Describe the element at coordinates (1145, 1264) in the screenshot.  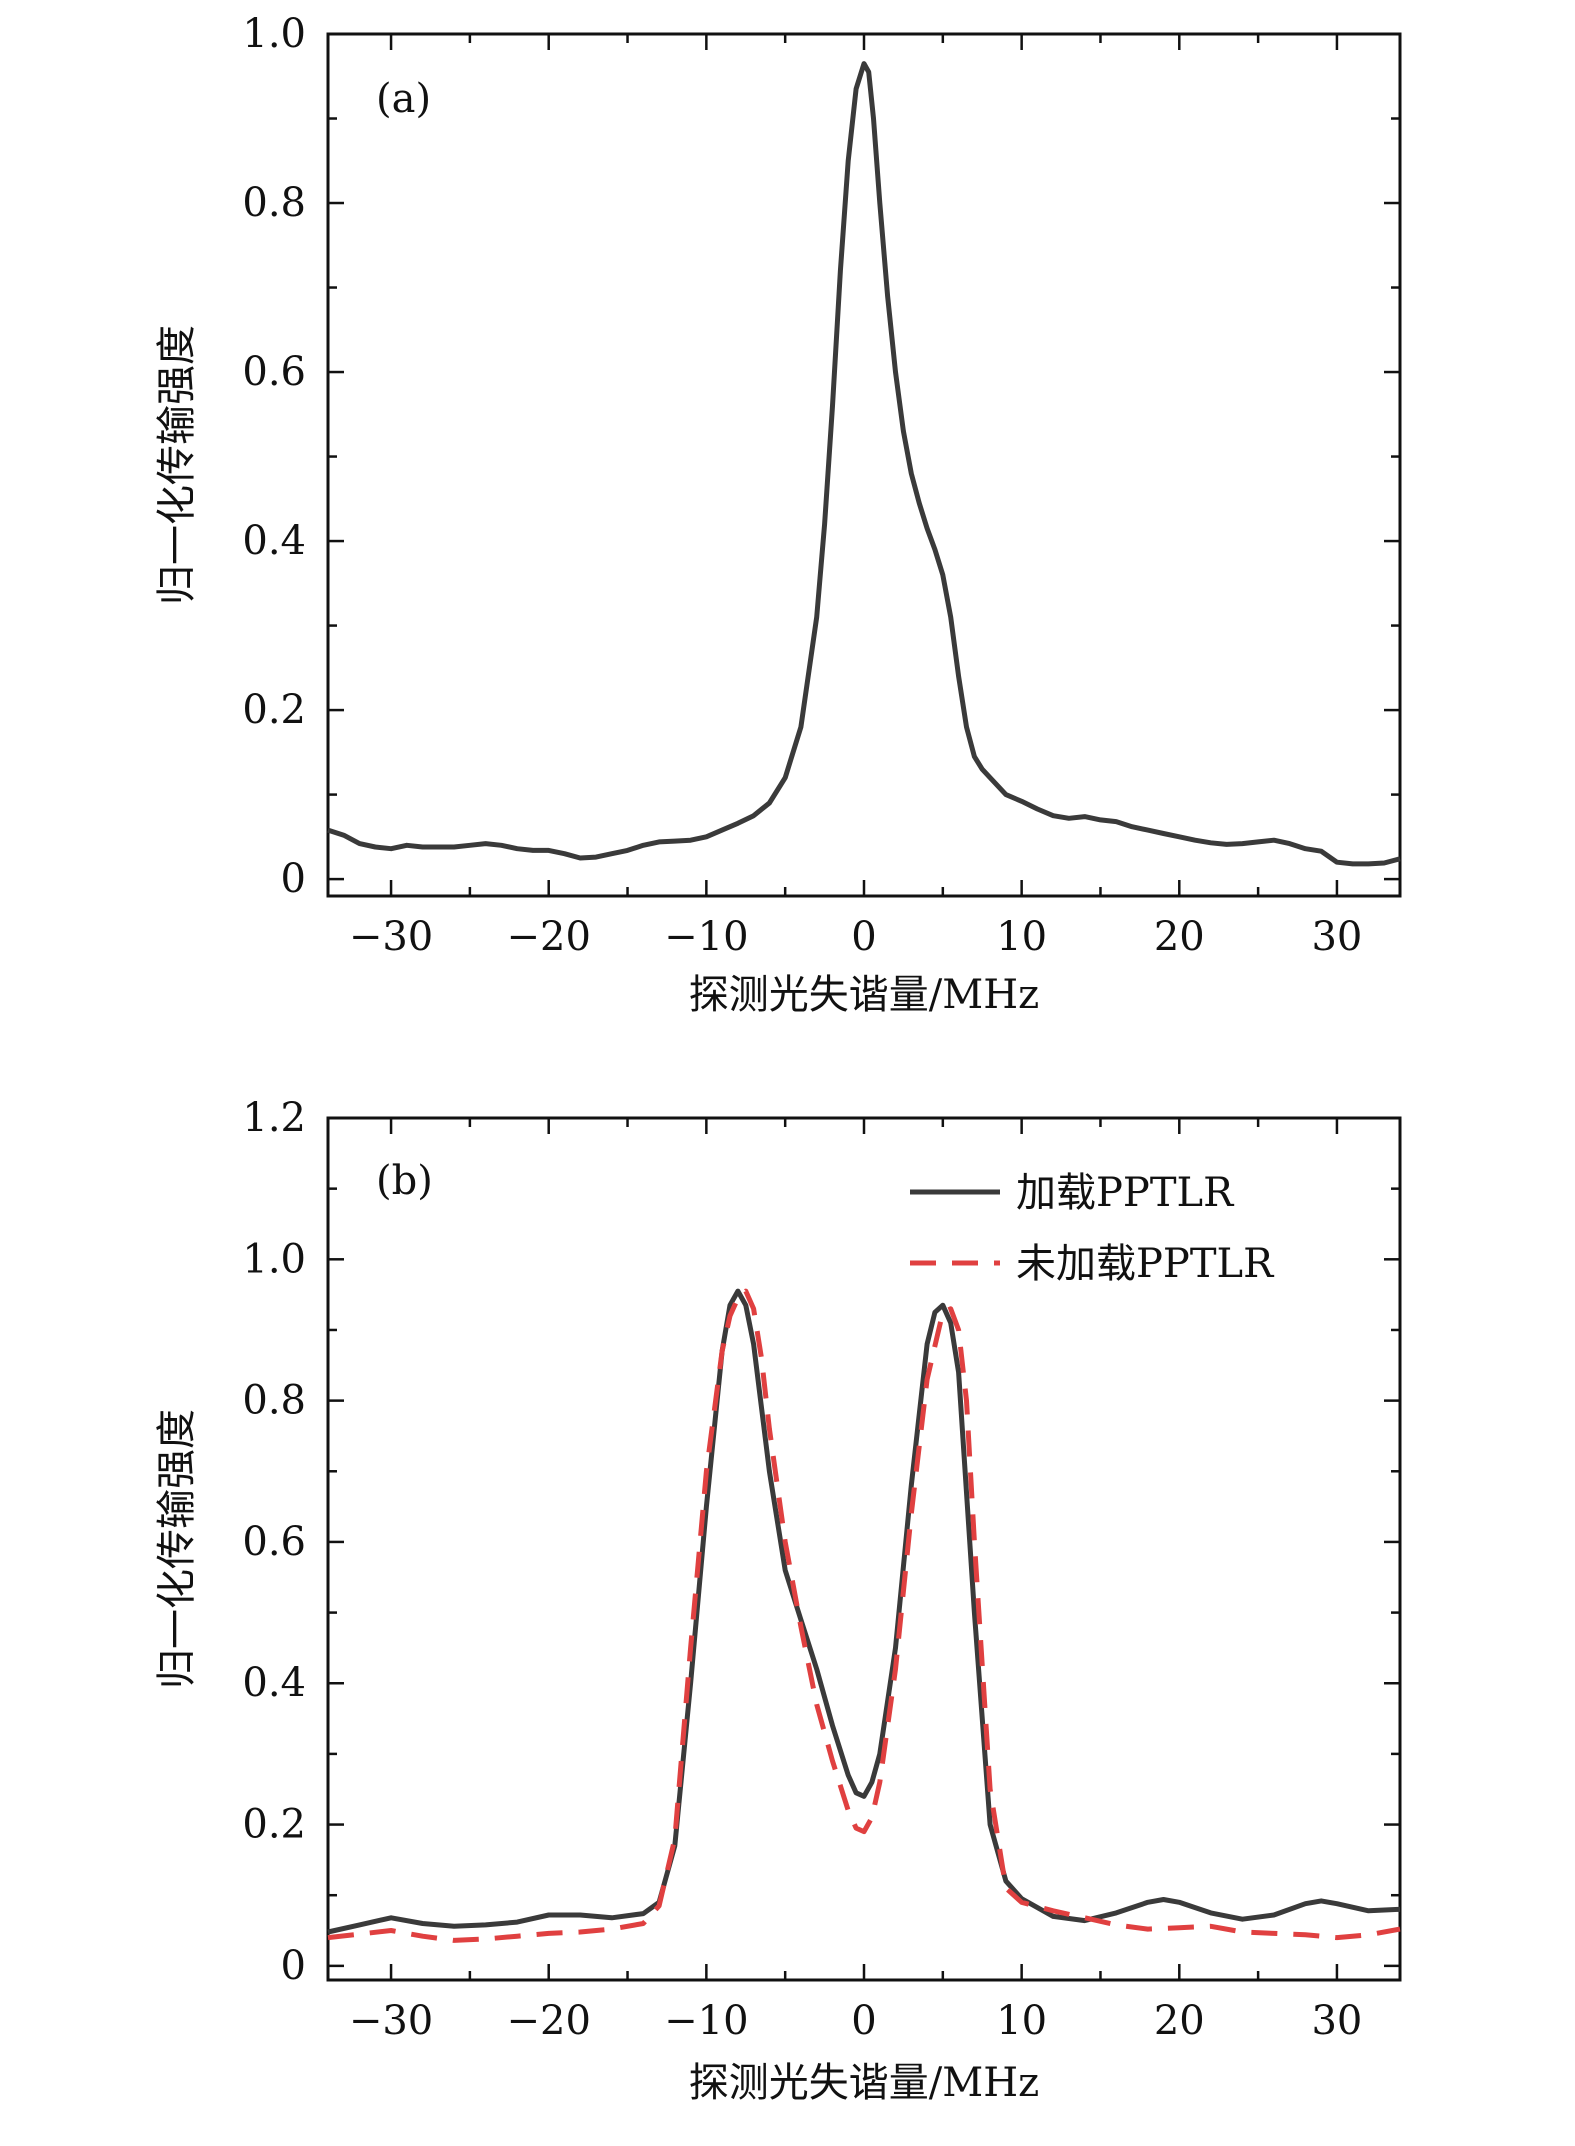
I see `legend-label-unloaded: 未加载PPTLR` at that location.